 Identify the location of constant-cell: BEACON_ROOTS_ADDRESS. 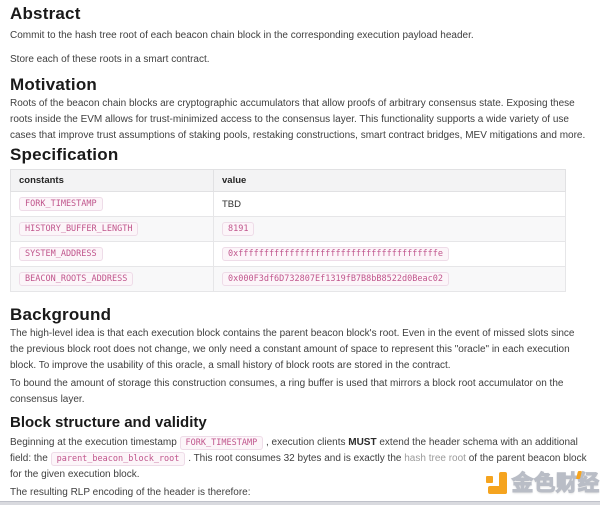
(112, 279).